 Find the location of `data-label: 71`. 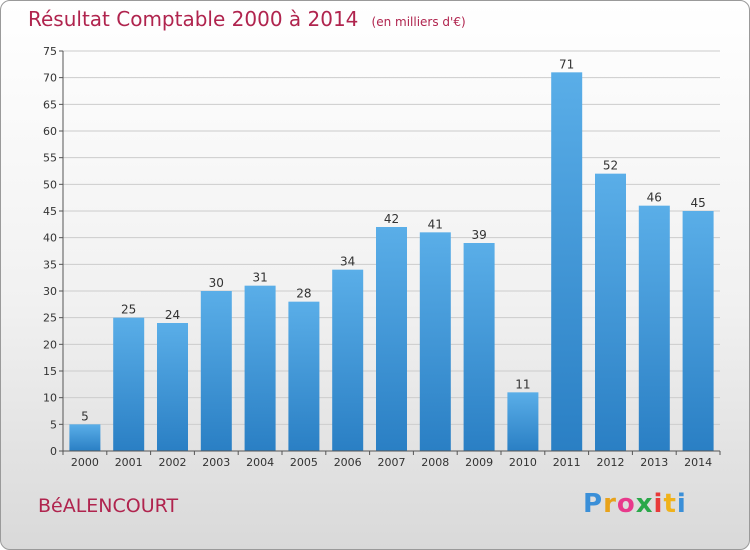

data-label: 71 is located at coordinates (566, 64).